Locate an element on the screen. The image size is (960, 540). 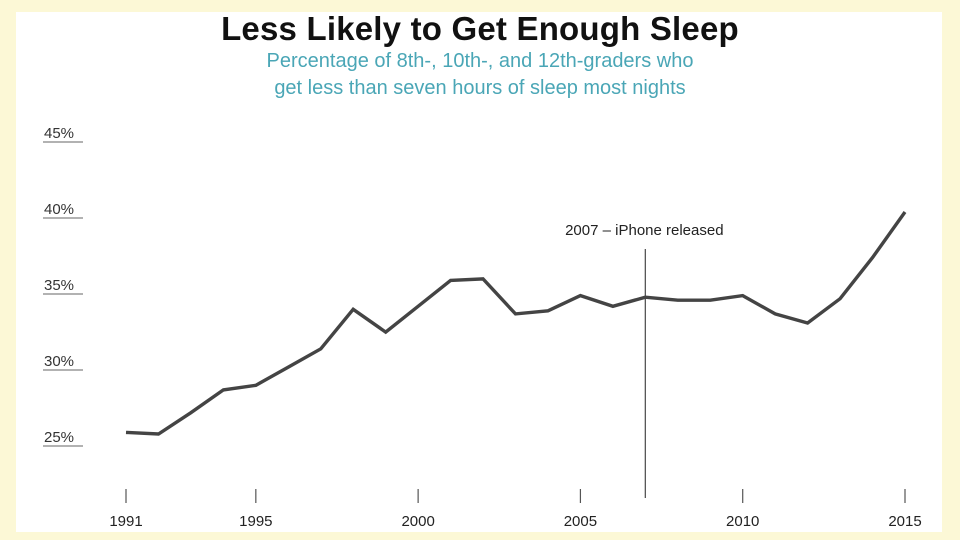
annotations: 2007 – iPhone released is located at coordinates (644, 360).